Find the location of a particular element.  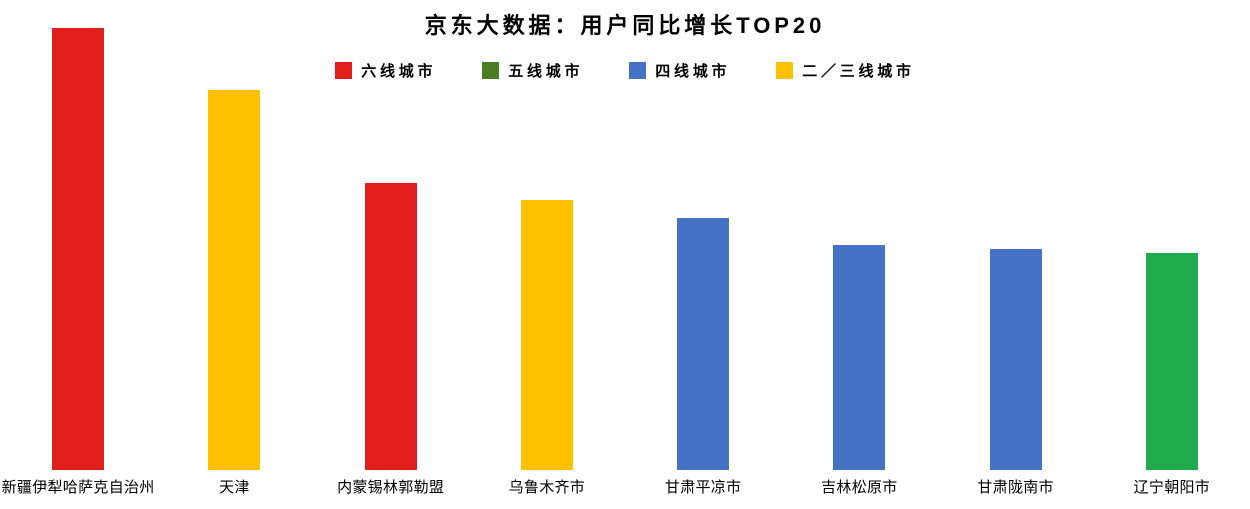

legend-label: 二／三线城市 is located at coordinates (858, 71).